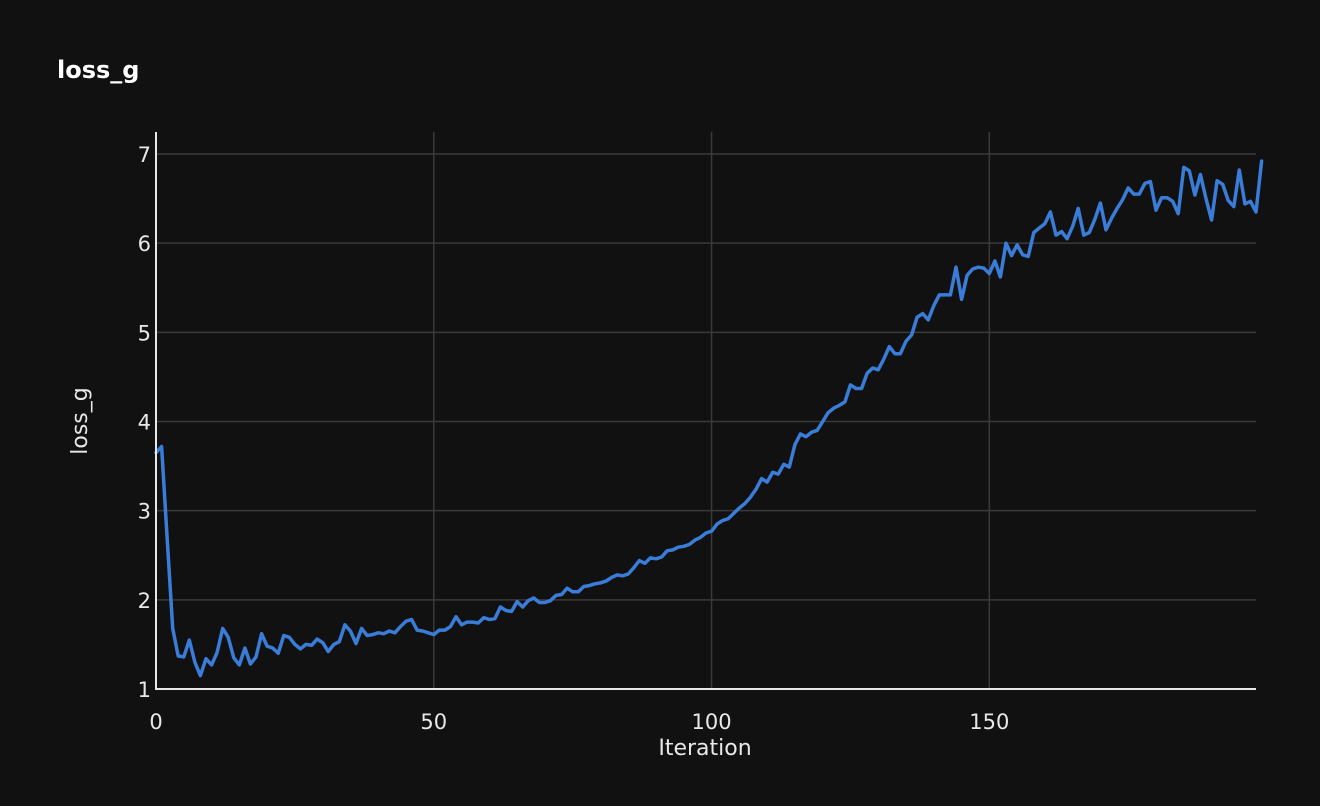 The width and height of the screenshot is (1320, 806). What do you see at coordinates (704, 748) in the screenshot?
I see `x-axis-title: Iteration` at bounding box center [704, 748].